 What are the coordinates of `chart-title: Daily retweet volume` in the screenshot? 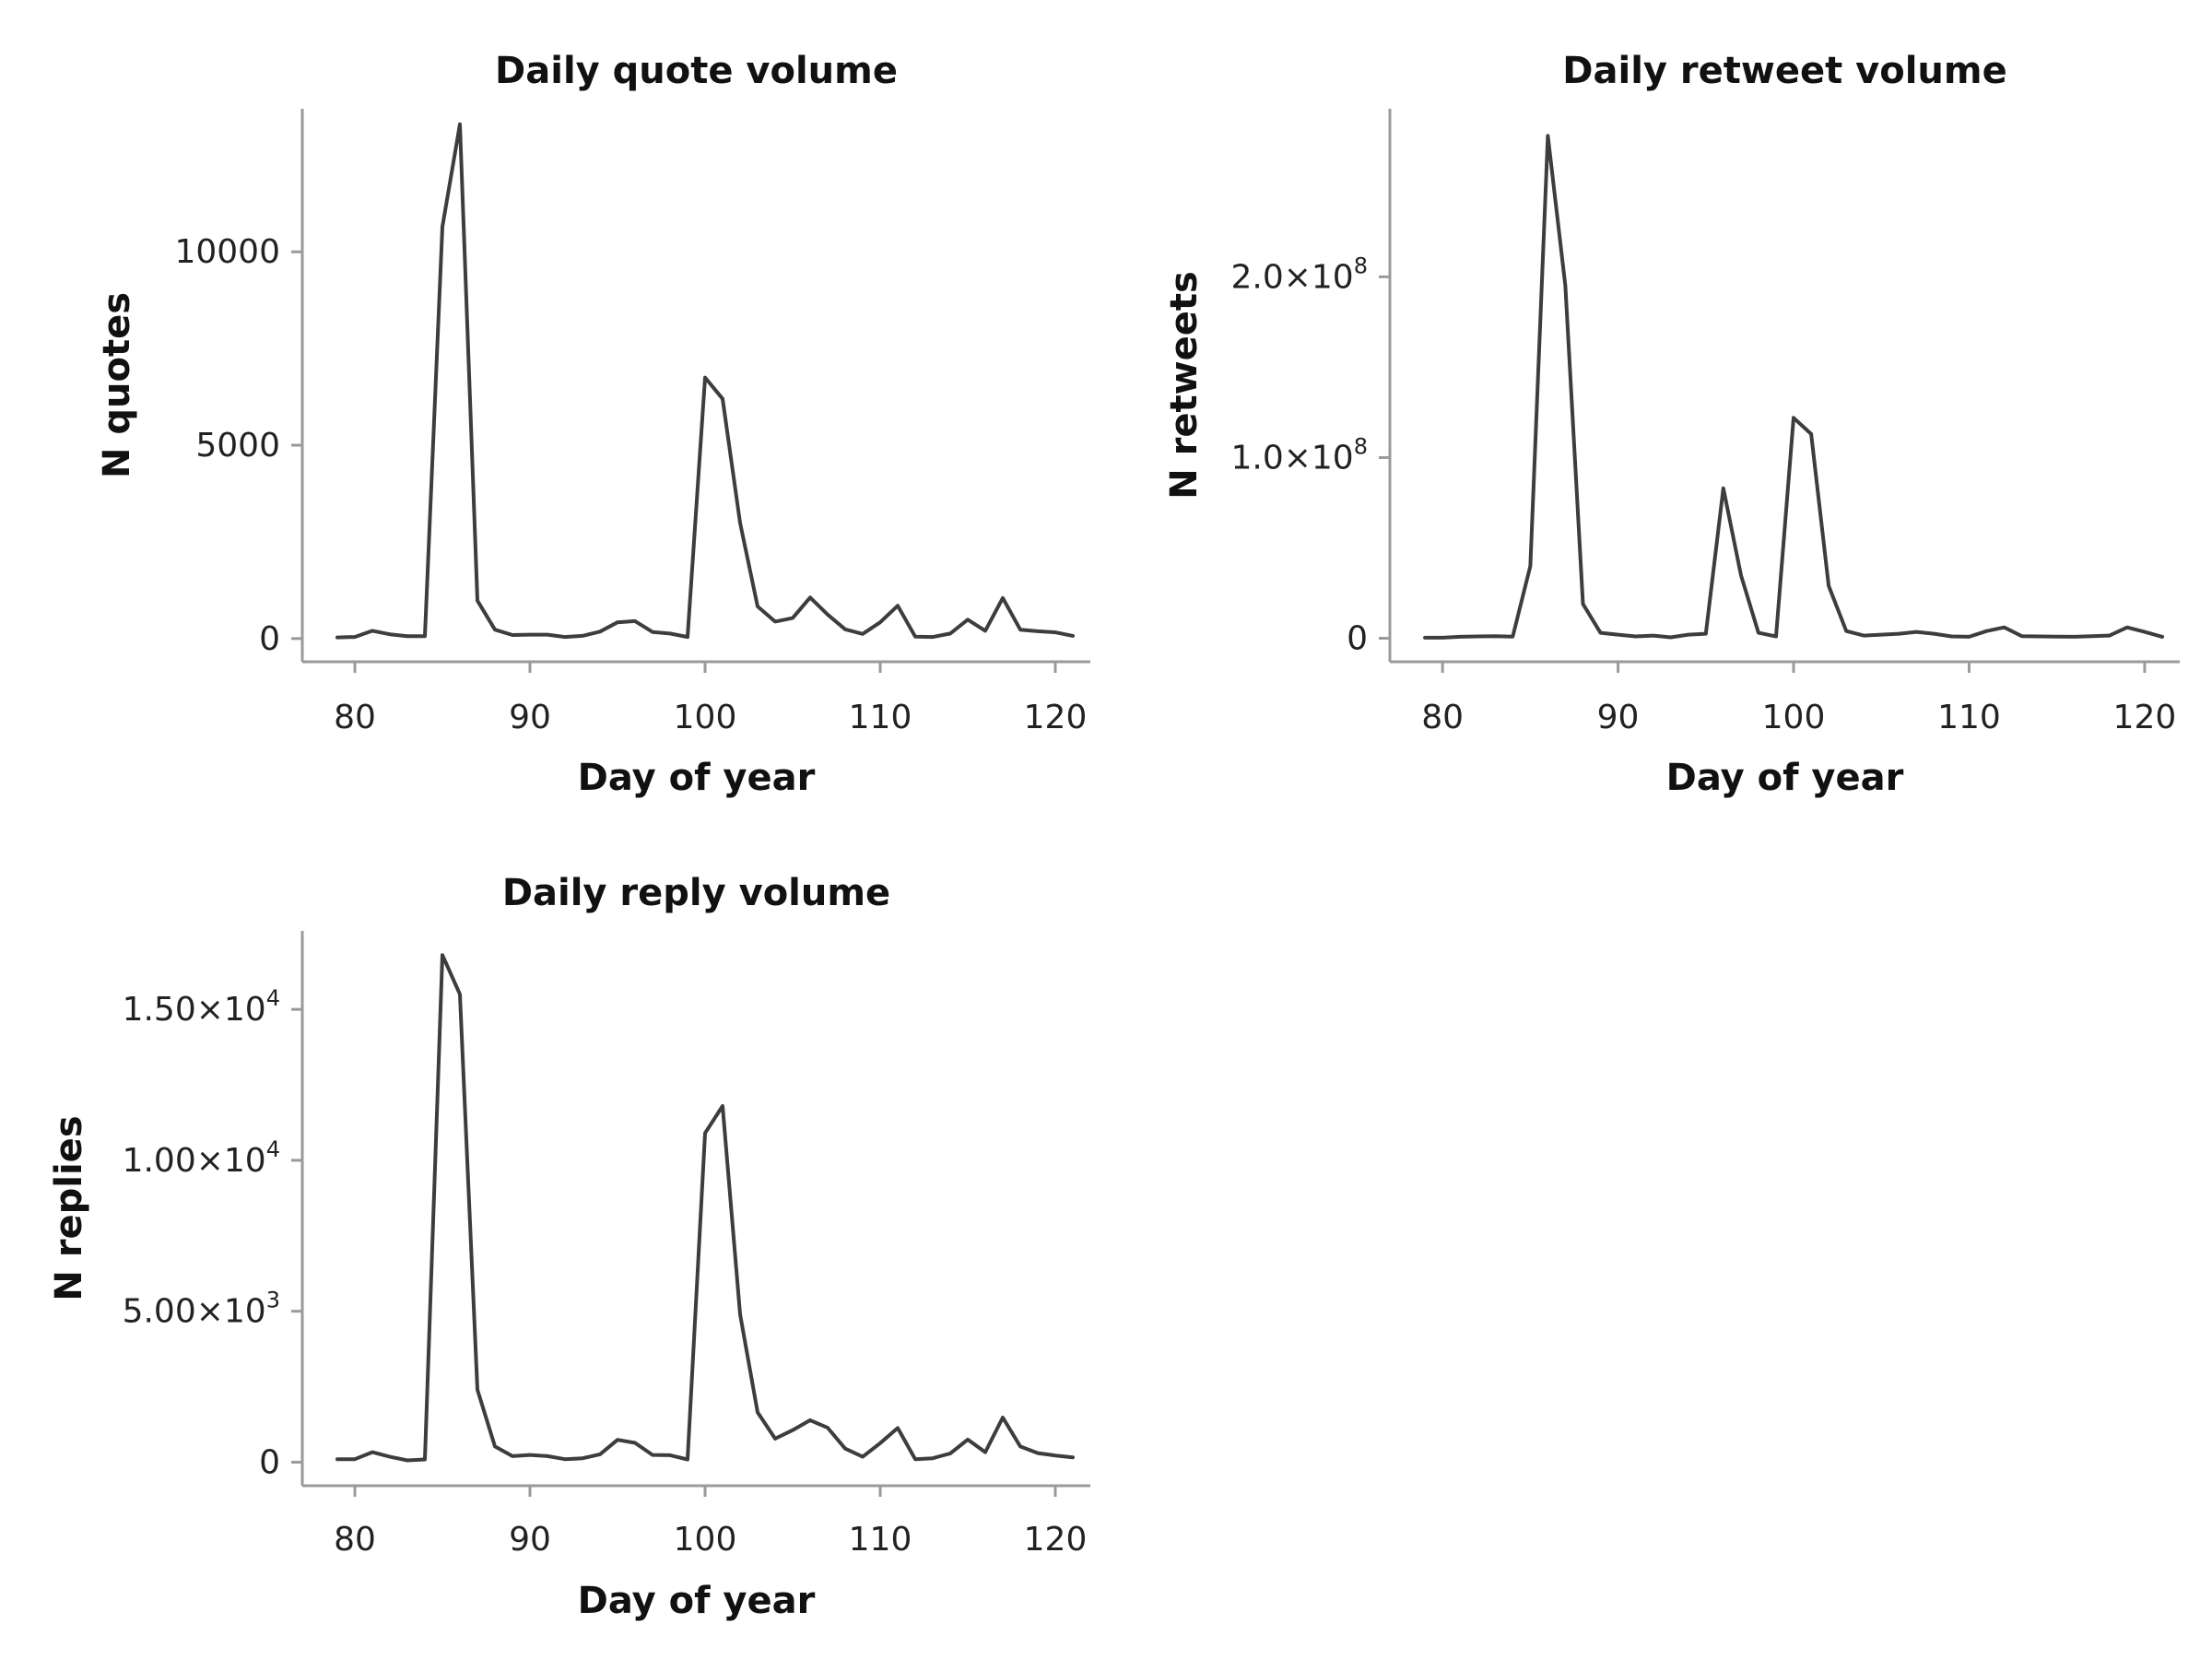 It's located at (1784, 71).